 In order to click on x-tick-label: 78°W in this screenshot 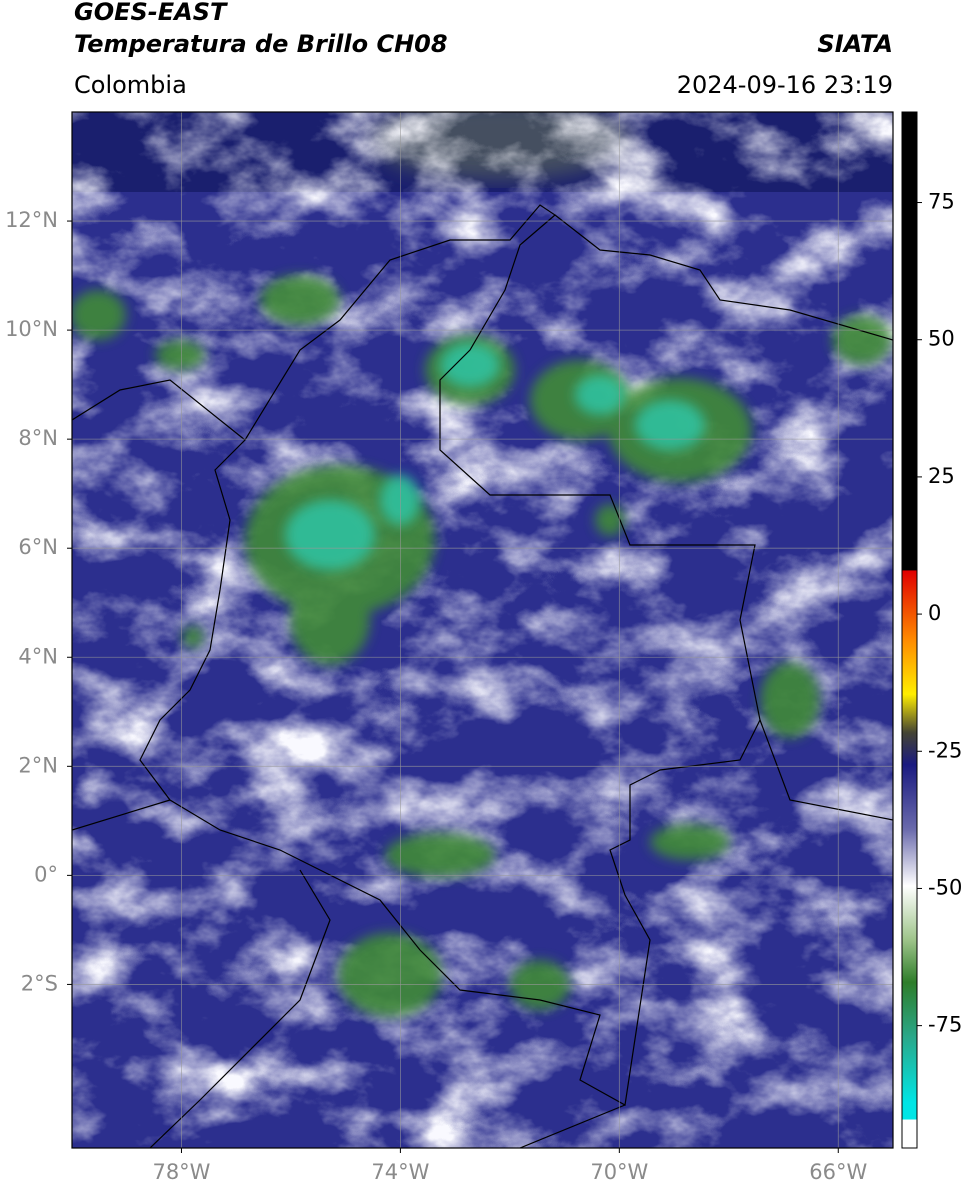, I will do `click(181, 1172)`.